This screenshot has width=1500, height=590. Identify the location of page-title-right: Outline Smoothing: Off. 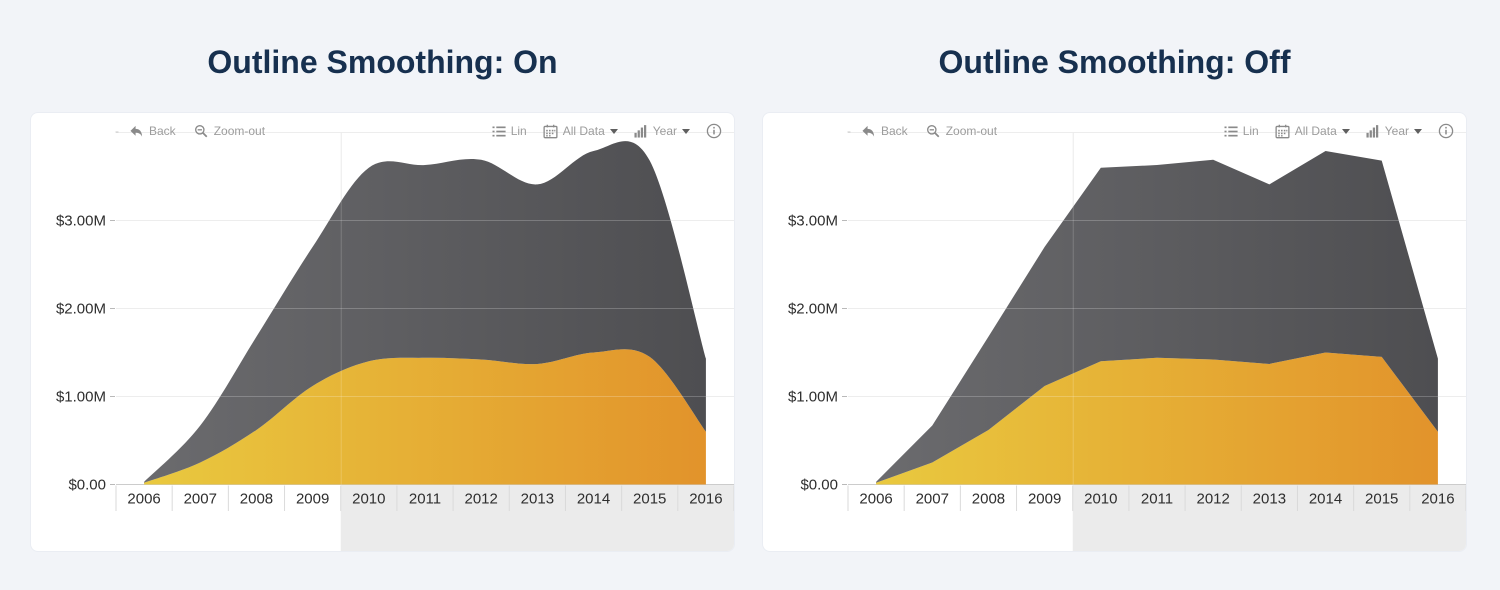
(1114, 62).